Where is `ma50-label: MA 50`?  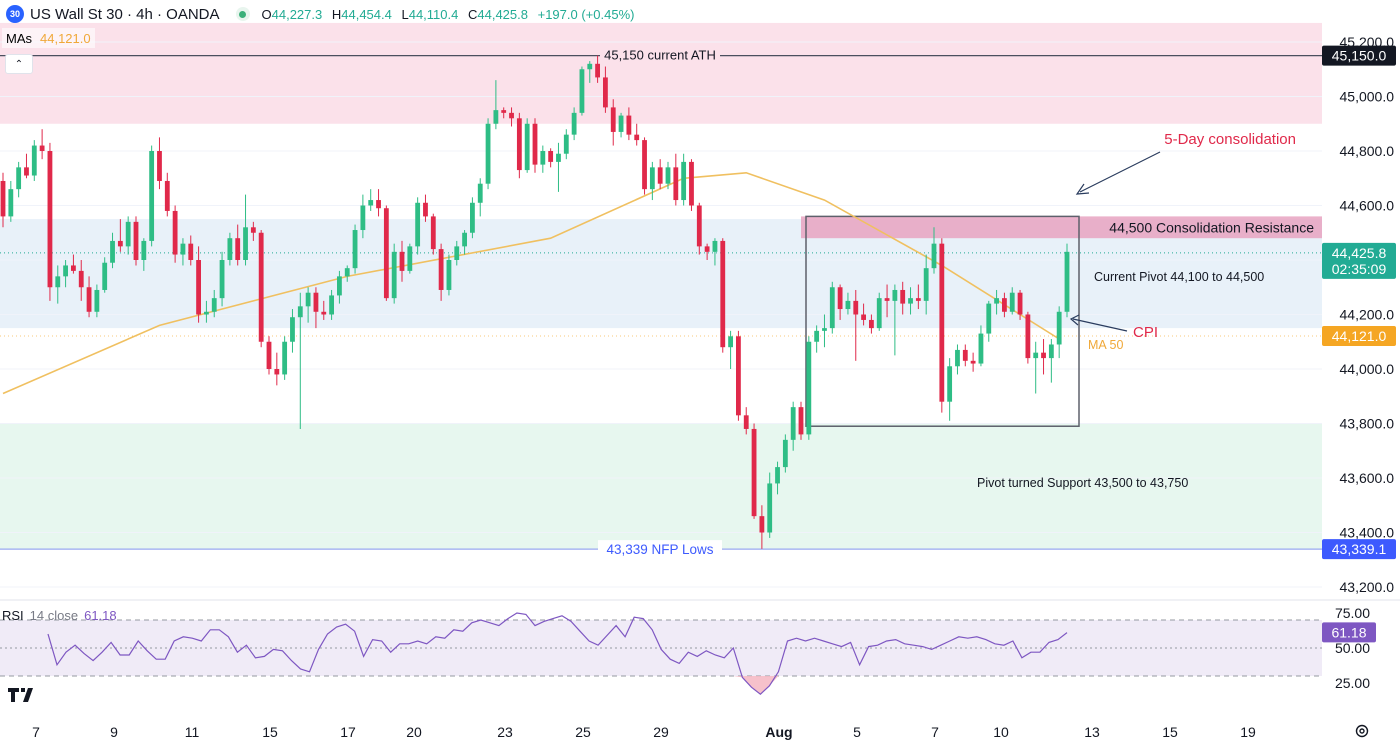 ma50-label: MA 50 is located at coordinates (1105, 345).